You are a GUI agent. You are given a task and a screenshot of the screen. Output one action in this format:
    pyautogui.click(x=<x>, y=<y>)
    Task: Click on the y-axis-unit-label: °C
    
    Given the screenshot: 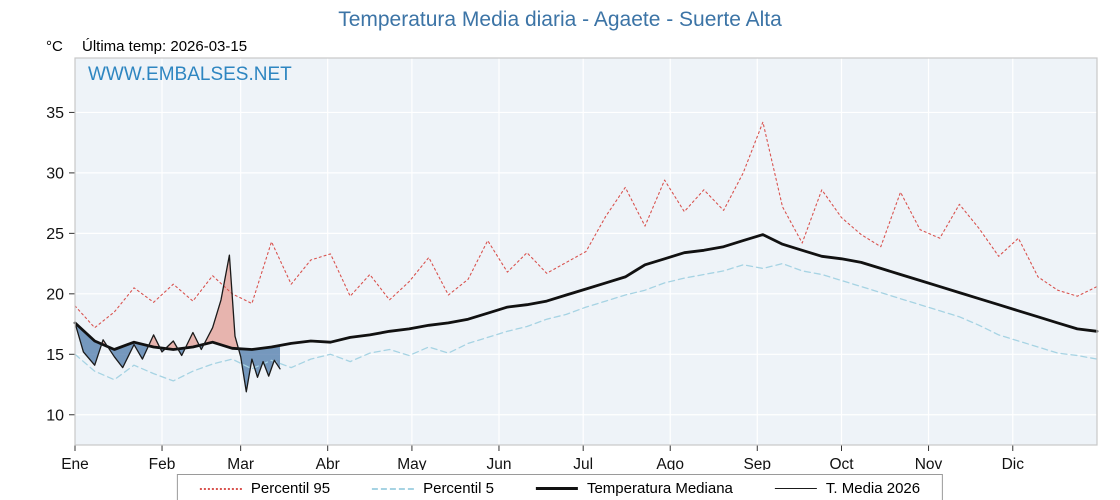 What is the action you would take?
    pyautogui.click(x=54, y=46)
    